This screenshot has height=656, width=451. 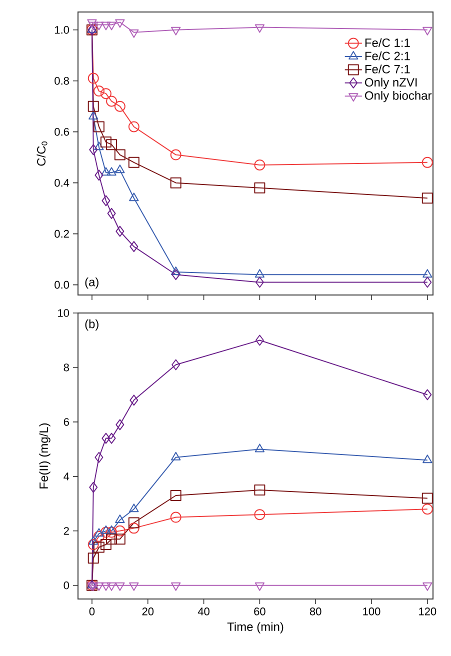 I want to click on x-tick-label: 40, so click(x=204, y=612).